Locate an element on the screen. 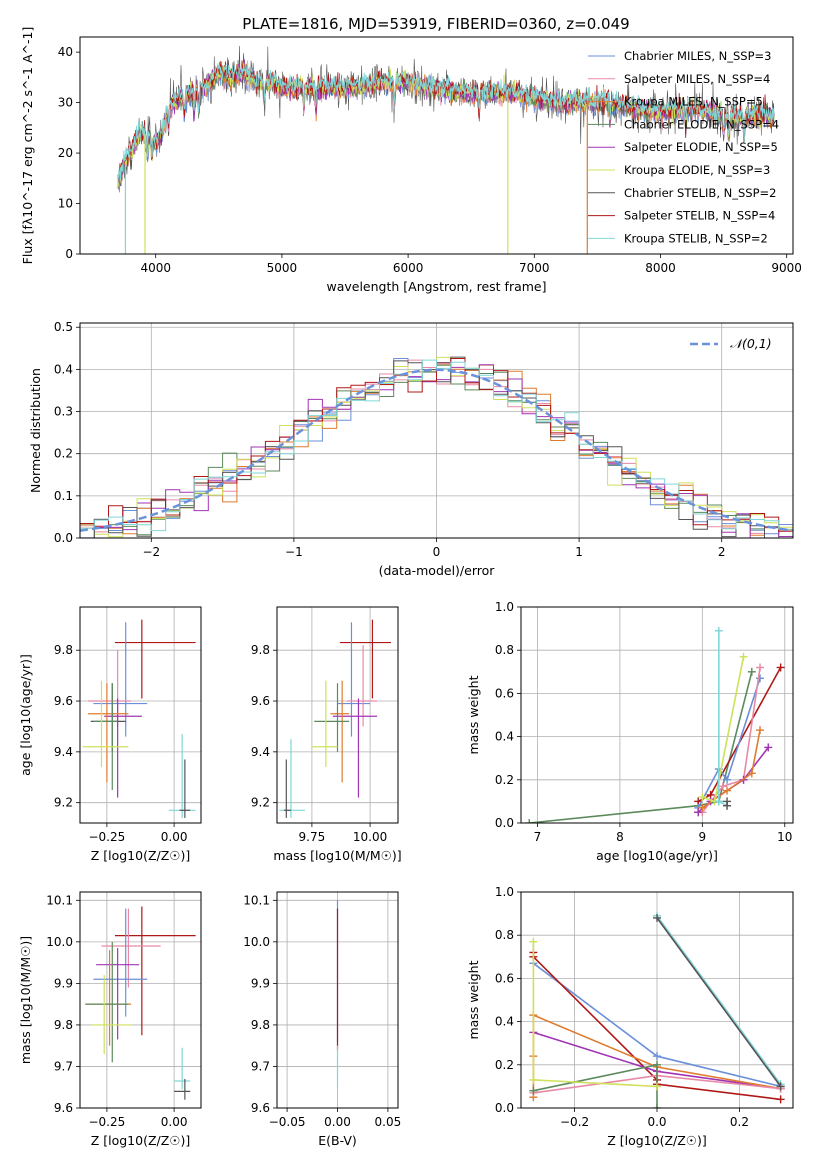 The width and height of the screenshot is (819, 1170). y-axis-label: age [log10(age/yr)] is located at coordinates (25, 715).